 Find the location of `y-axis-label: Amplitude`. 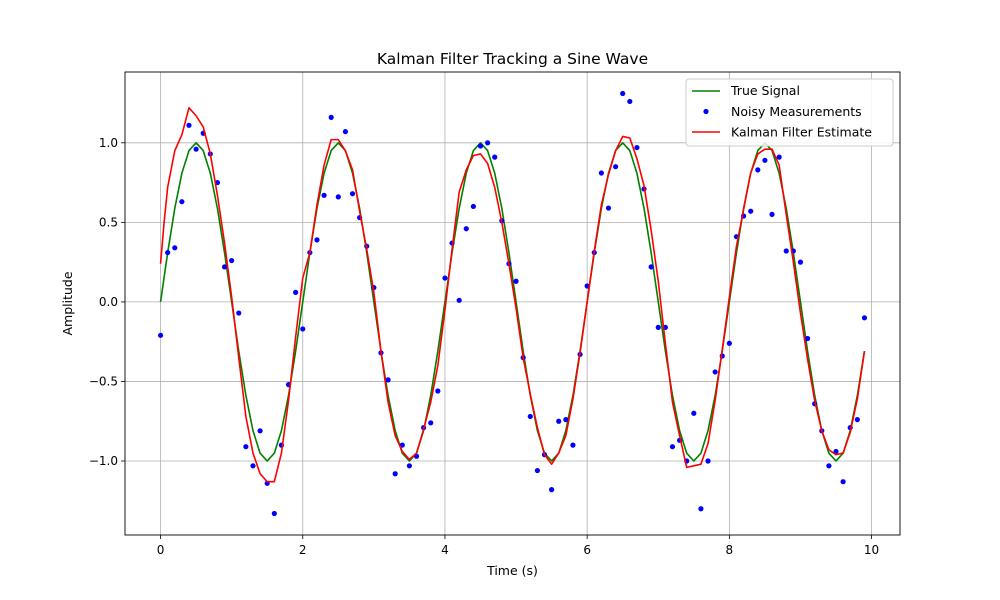

y-axis-label: Amplitude is located at coordinates (67, 303).